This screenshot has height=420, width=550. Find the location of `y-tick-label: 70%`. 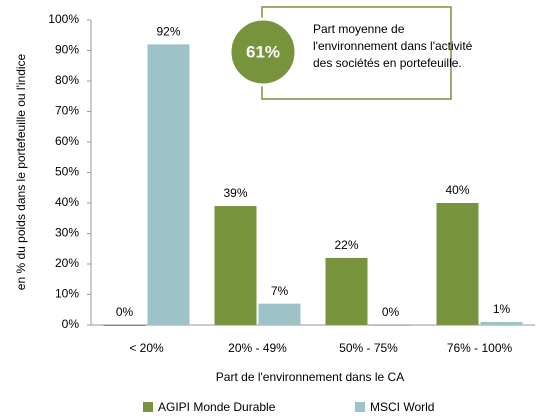

y-tick-label: 70% is located at coordinates (67, 111).